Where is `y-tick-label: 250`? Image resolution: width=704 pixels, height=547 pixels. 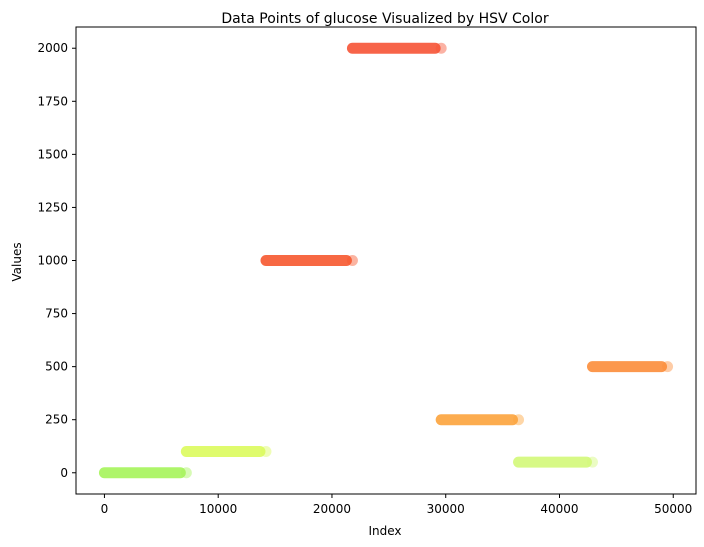 y-tick-label: 250 is located at coordinates (56, 420).